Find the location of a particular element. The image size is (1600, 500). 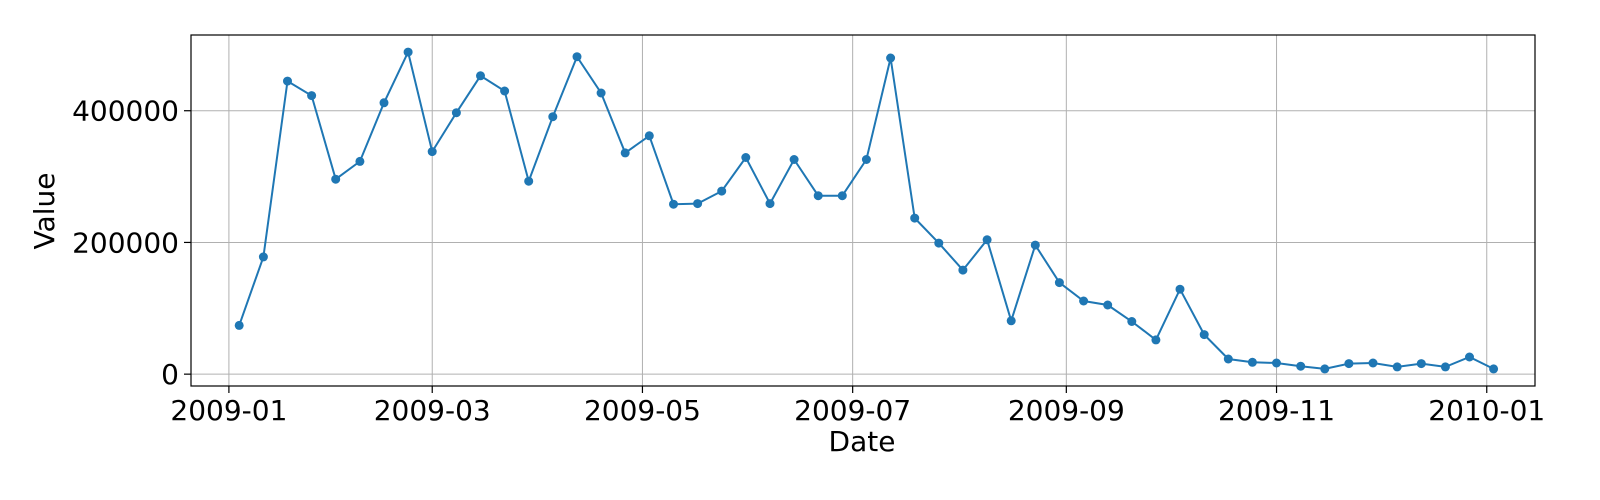

x-tick-label: 2009-01 is located at coordinates (228, 410).